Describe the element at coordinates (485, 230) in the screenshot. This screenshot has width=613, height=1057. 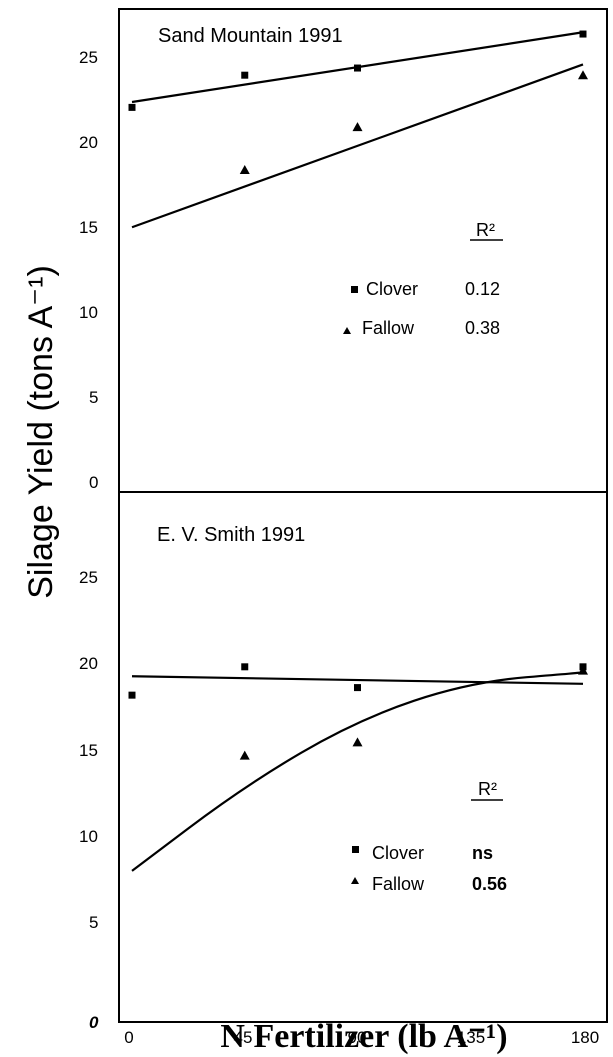
I see `top-legend-r2-header: R²` at that location.